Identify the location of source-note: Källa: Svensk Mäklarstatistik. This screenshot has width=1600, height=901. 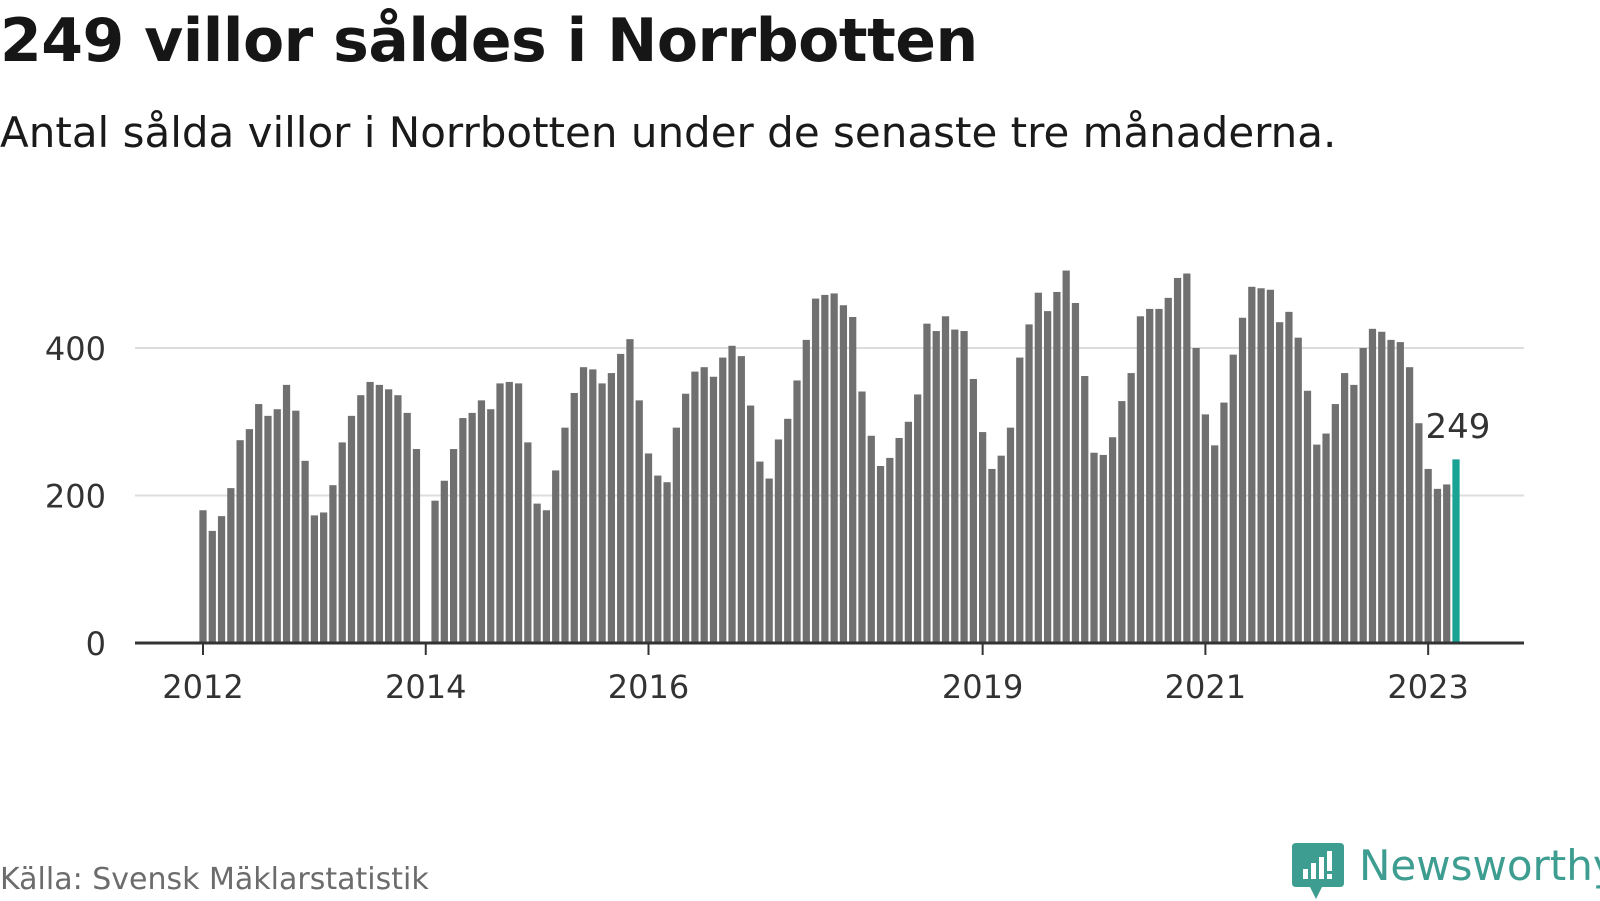
(214, 879).